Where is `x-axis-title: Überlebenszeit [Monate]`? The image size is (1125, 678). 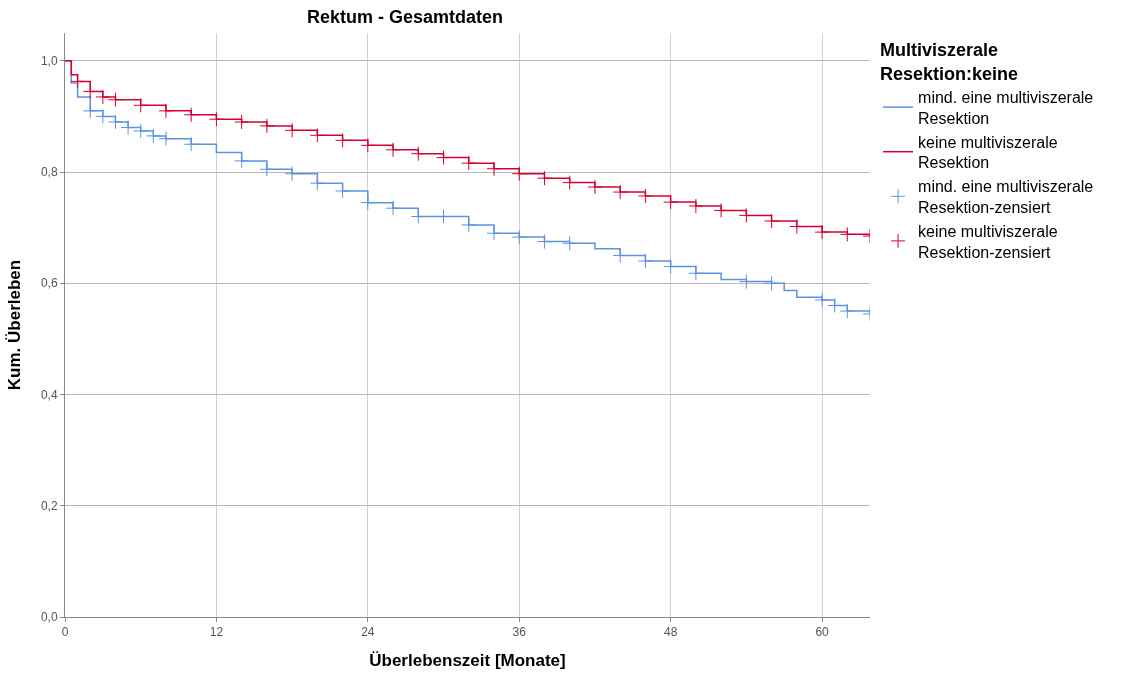
x-axis-title: Überlebenszeit [Monate] is located at coordinates (467, 660).